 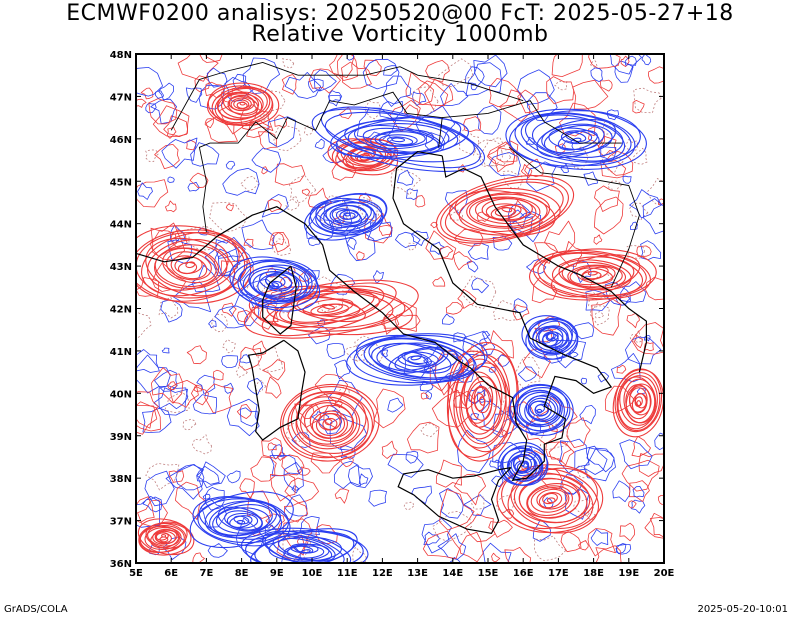 I want to click on y-tick-label: 39N, so click(x=121, y=437).